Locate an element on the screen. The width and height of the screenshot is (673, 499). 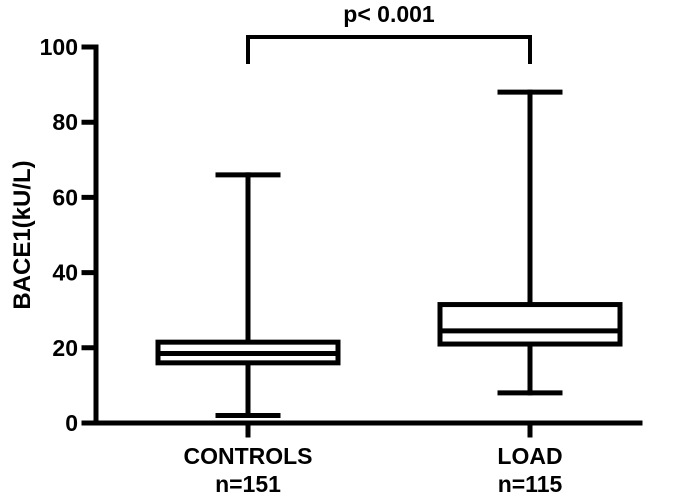
y-tick-label: 60 is located at coordinates (65, 197).